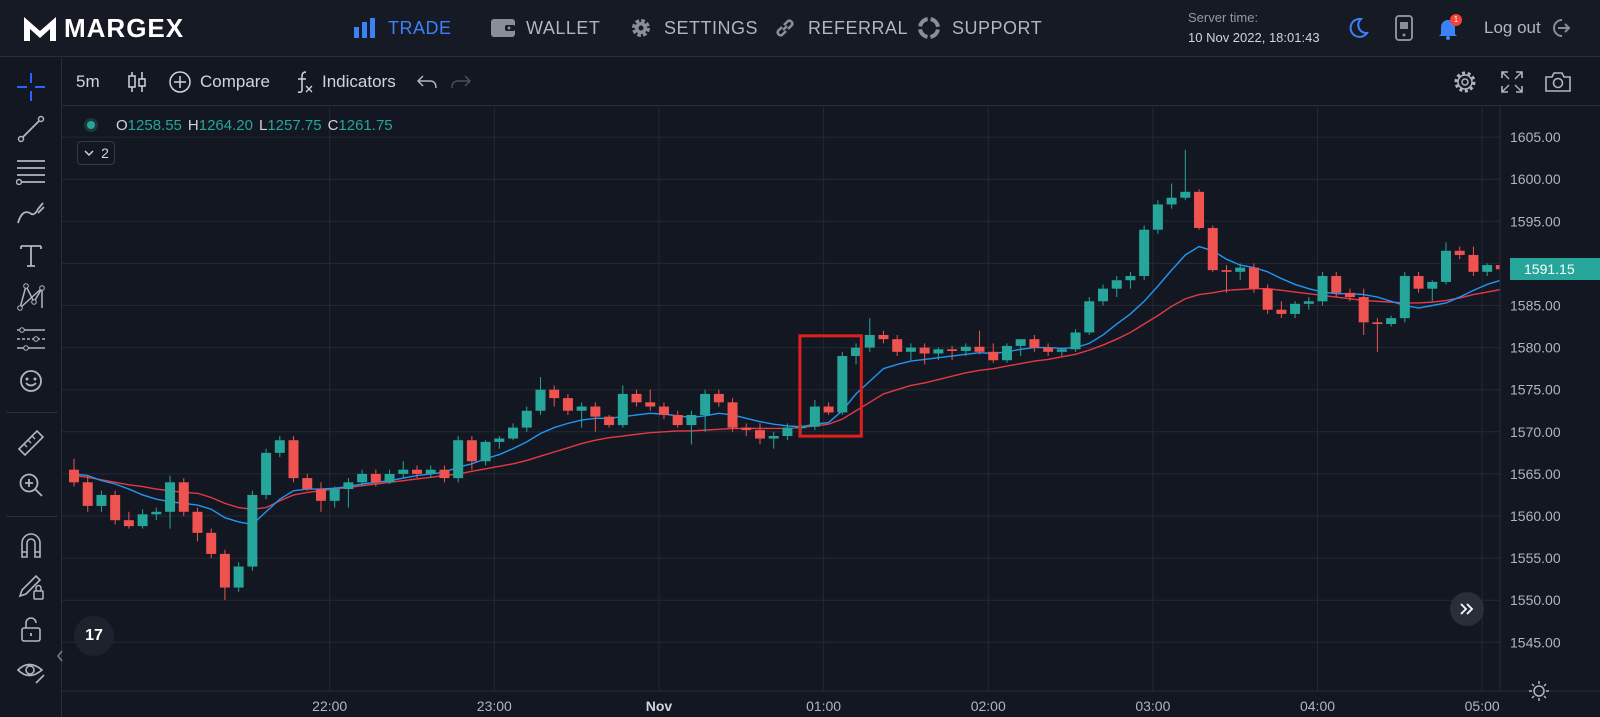 Image resolution: width=1600 pixels, height=717 pixels. I want to click on trend-line-tool, so click(31, 129).